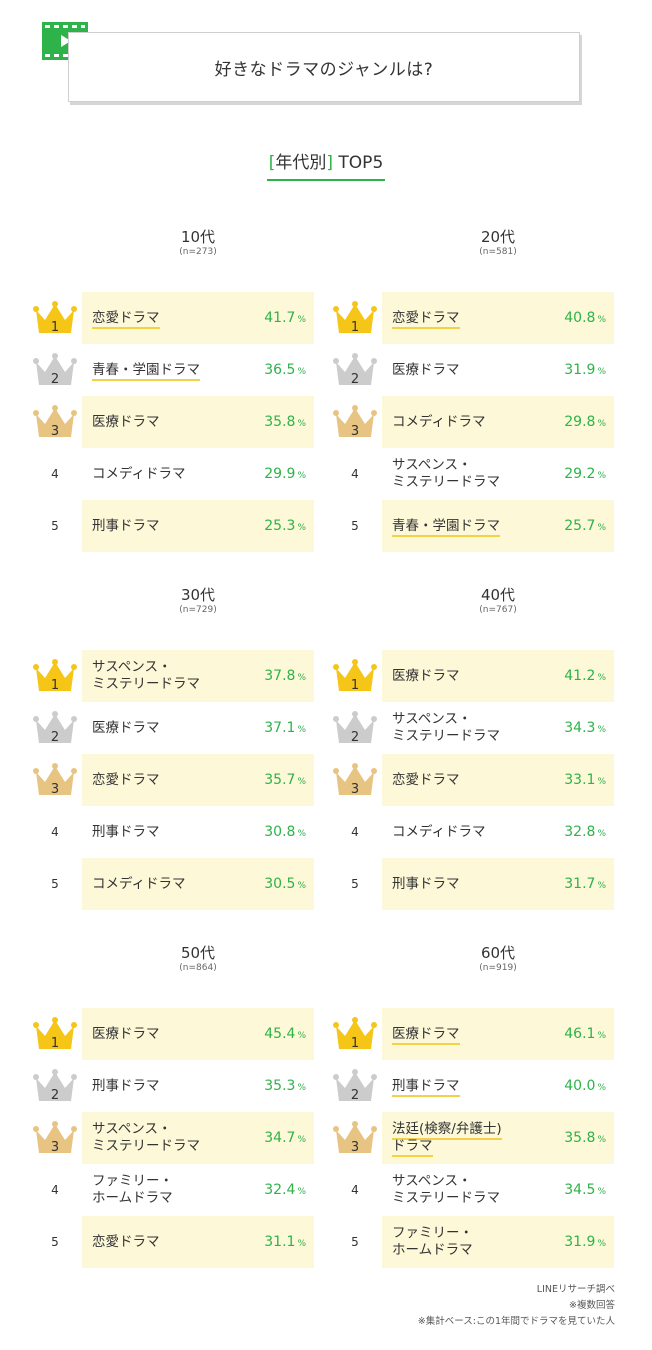  I want to click on panel-header: 30代 (n=729), so click(198, 601).